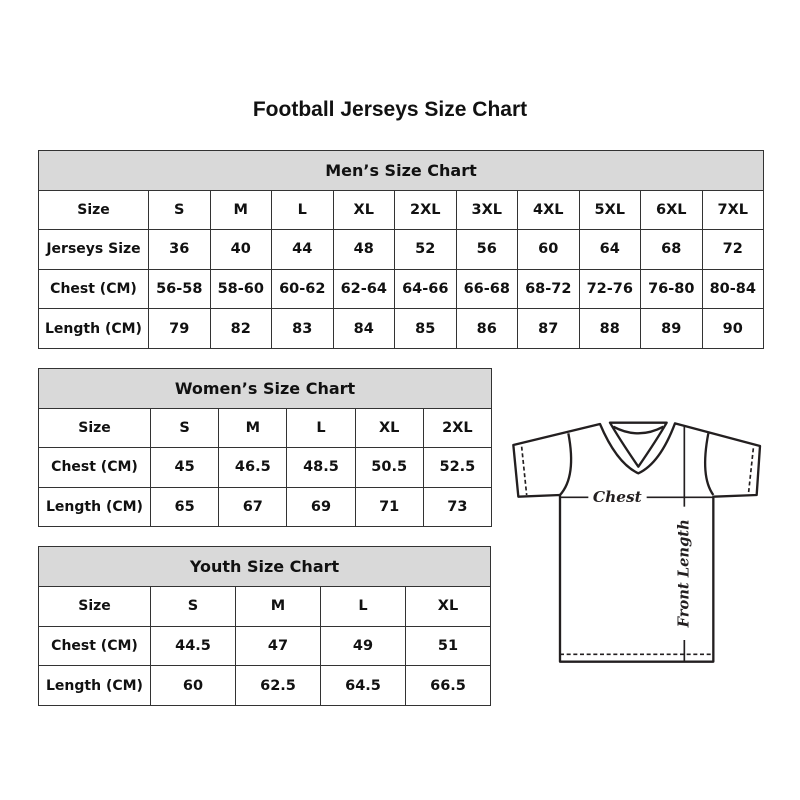 The width and height of the screenshot is (800, 800). What do you see at coordinates (486, 289) in the screenshot?
I see `table-cell: 66-68` at bounding box center [486, 289].